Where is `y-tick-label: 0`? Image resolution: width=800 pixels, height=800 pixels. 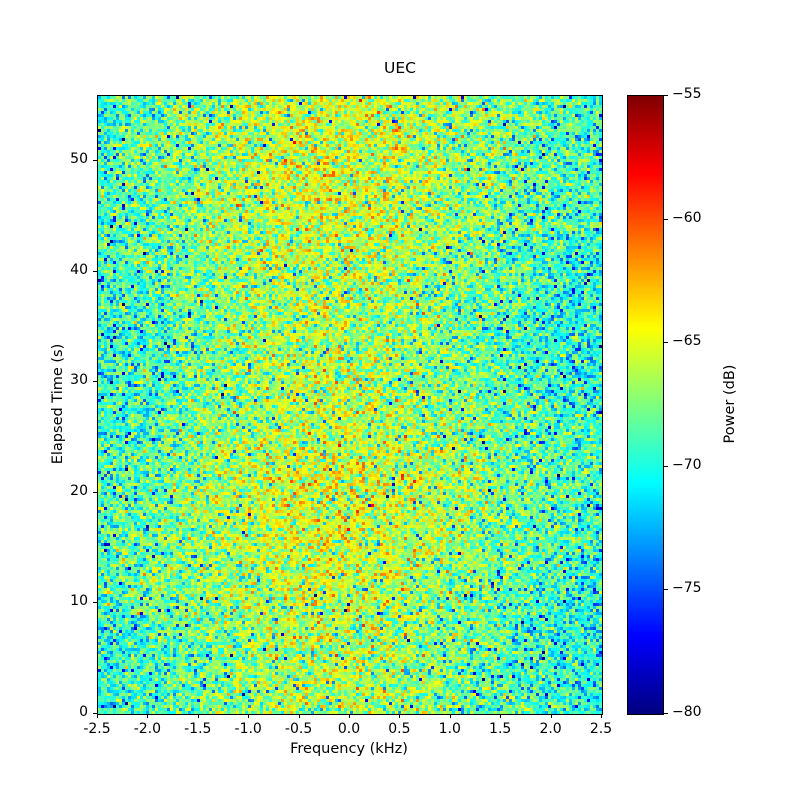 y-tick-label: 0 is located at coordinates (83, 712).